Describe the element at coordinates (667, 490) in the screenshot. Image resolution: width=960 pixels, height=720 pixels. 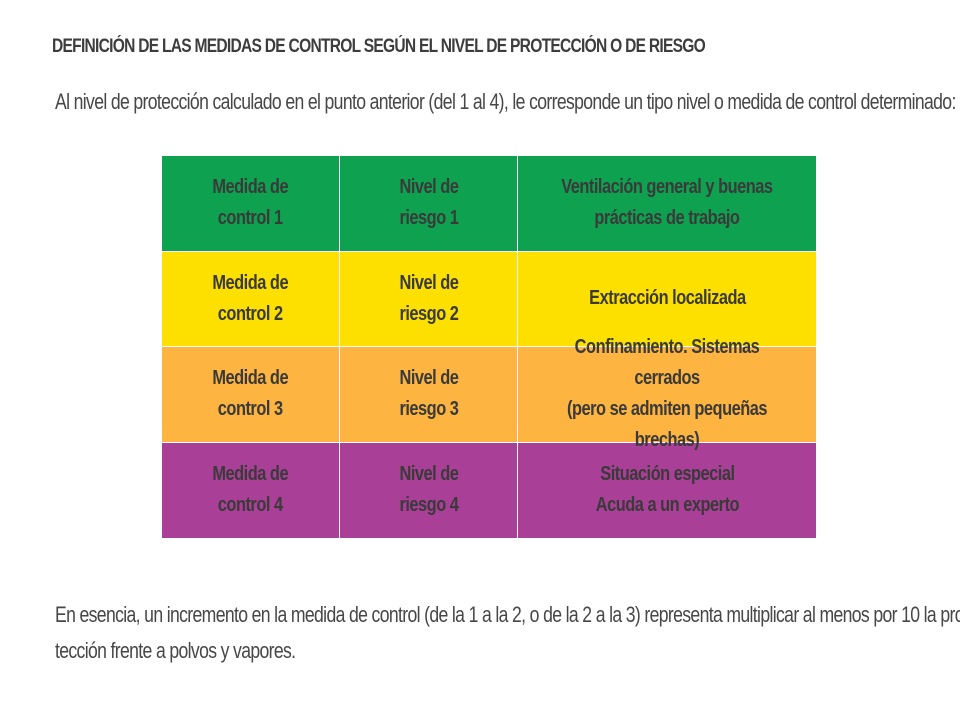
I see `table-cell-description-4: Situación especial Acuda a un experto` at that location.